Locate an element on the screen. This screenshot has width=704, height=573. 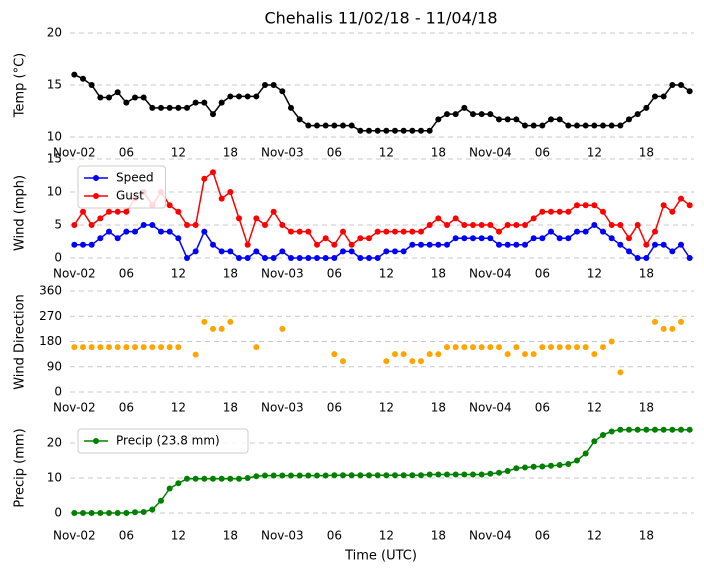
y-tick-label: 0 is located at coordinates (58, 258).